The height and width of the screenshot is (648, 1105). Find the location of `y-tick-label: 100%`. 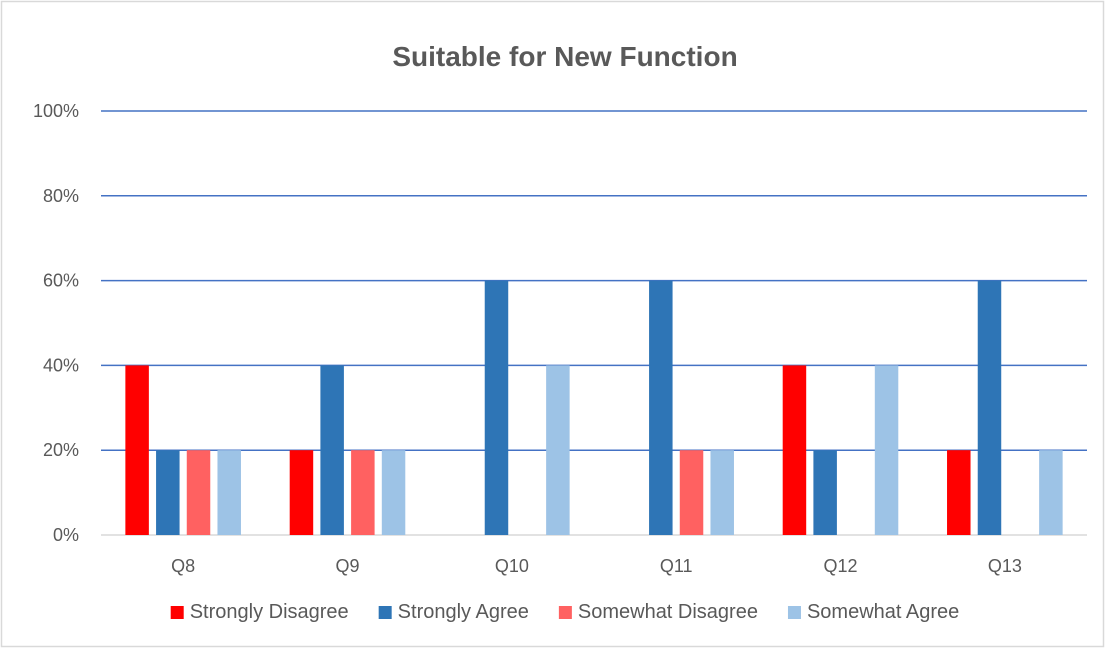

y-tick-label: 100% is located at coordinates (56, 111).